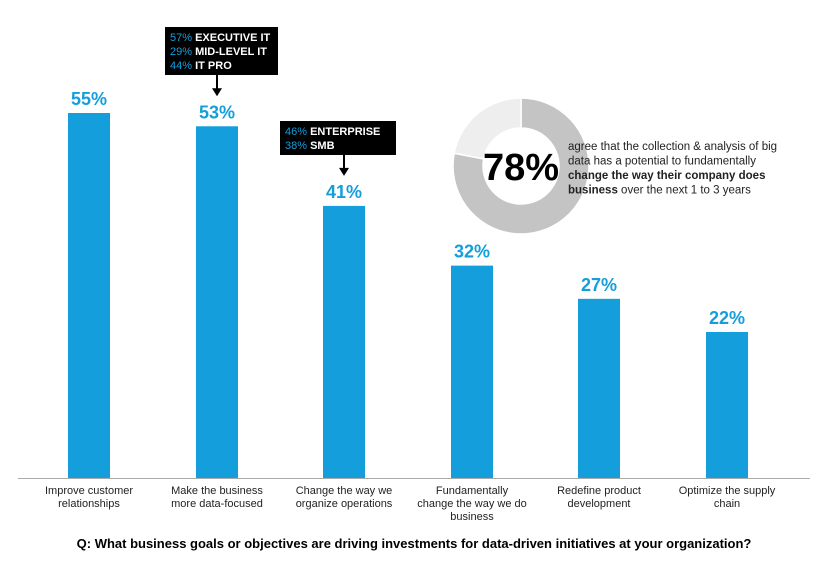  I want to click on annotation-text: ENTERPRISE, so click(345, 132).